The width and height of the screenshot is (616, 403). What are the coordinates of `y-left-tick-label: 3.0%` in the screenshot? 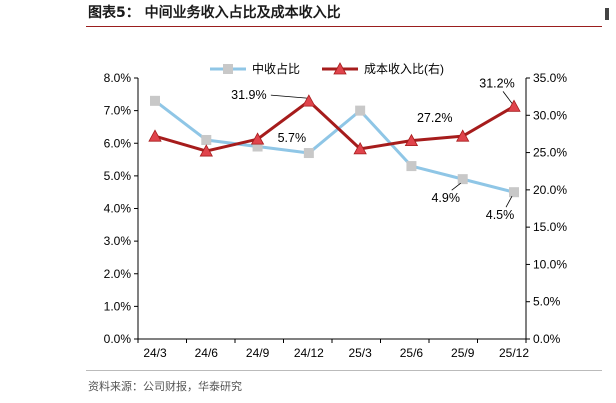 It's located at (118, 241).